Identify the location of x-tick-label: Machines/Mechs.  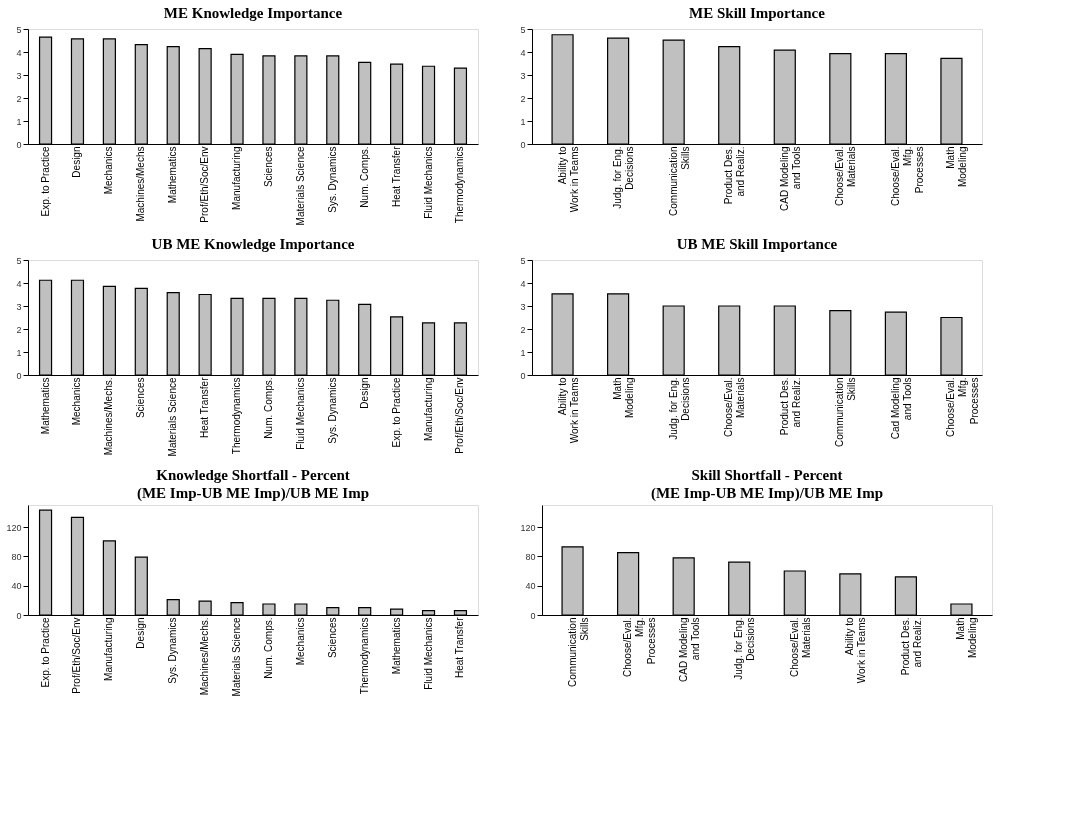
(141, 184).